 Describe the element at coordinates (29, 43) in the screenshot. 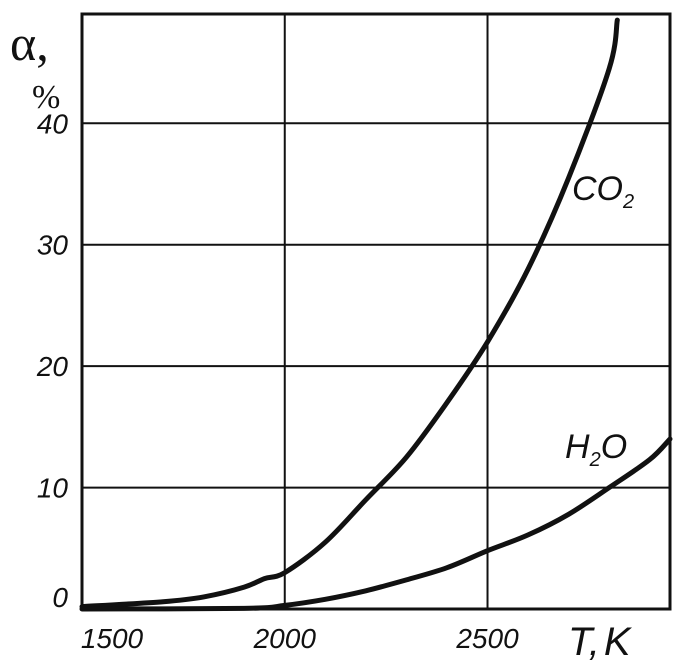

I see `y-axis-symbol: α,` at that location.